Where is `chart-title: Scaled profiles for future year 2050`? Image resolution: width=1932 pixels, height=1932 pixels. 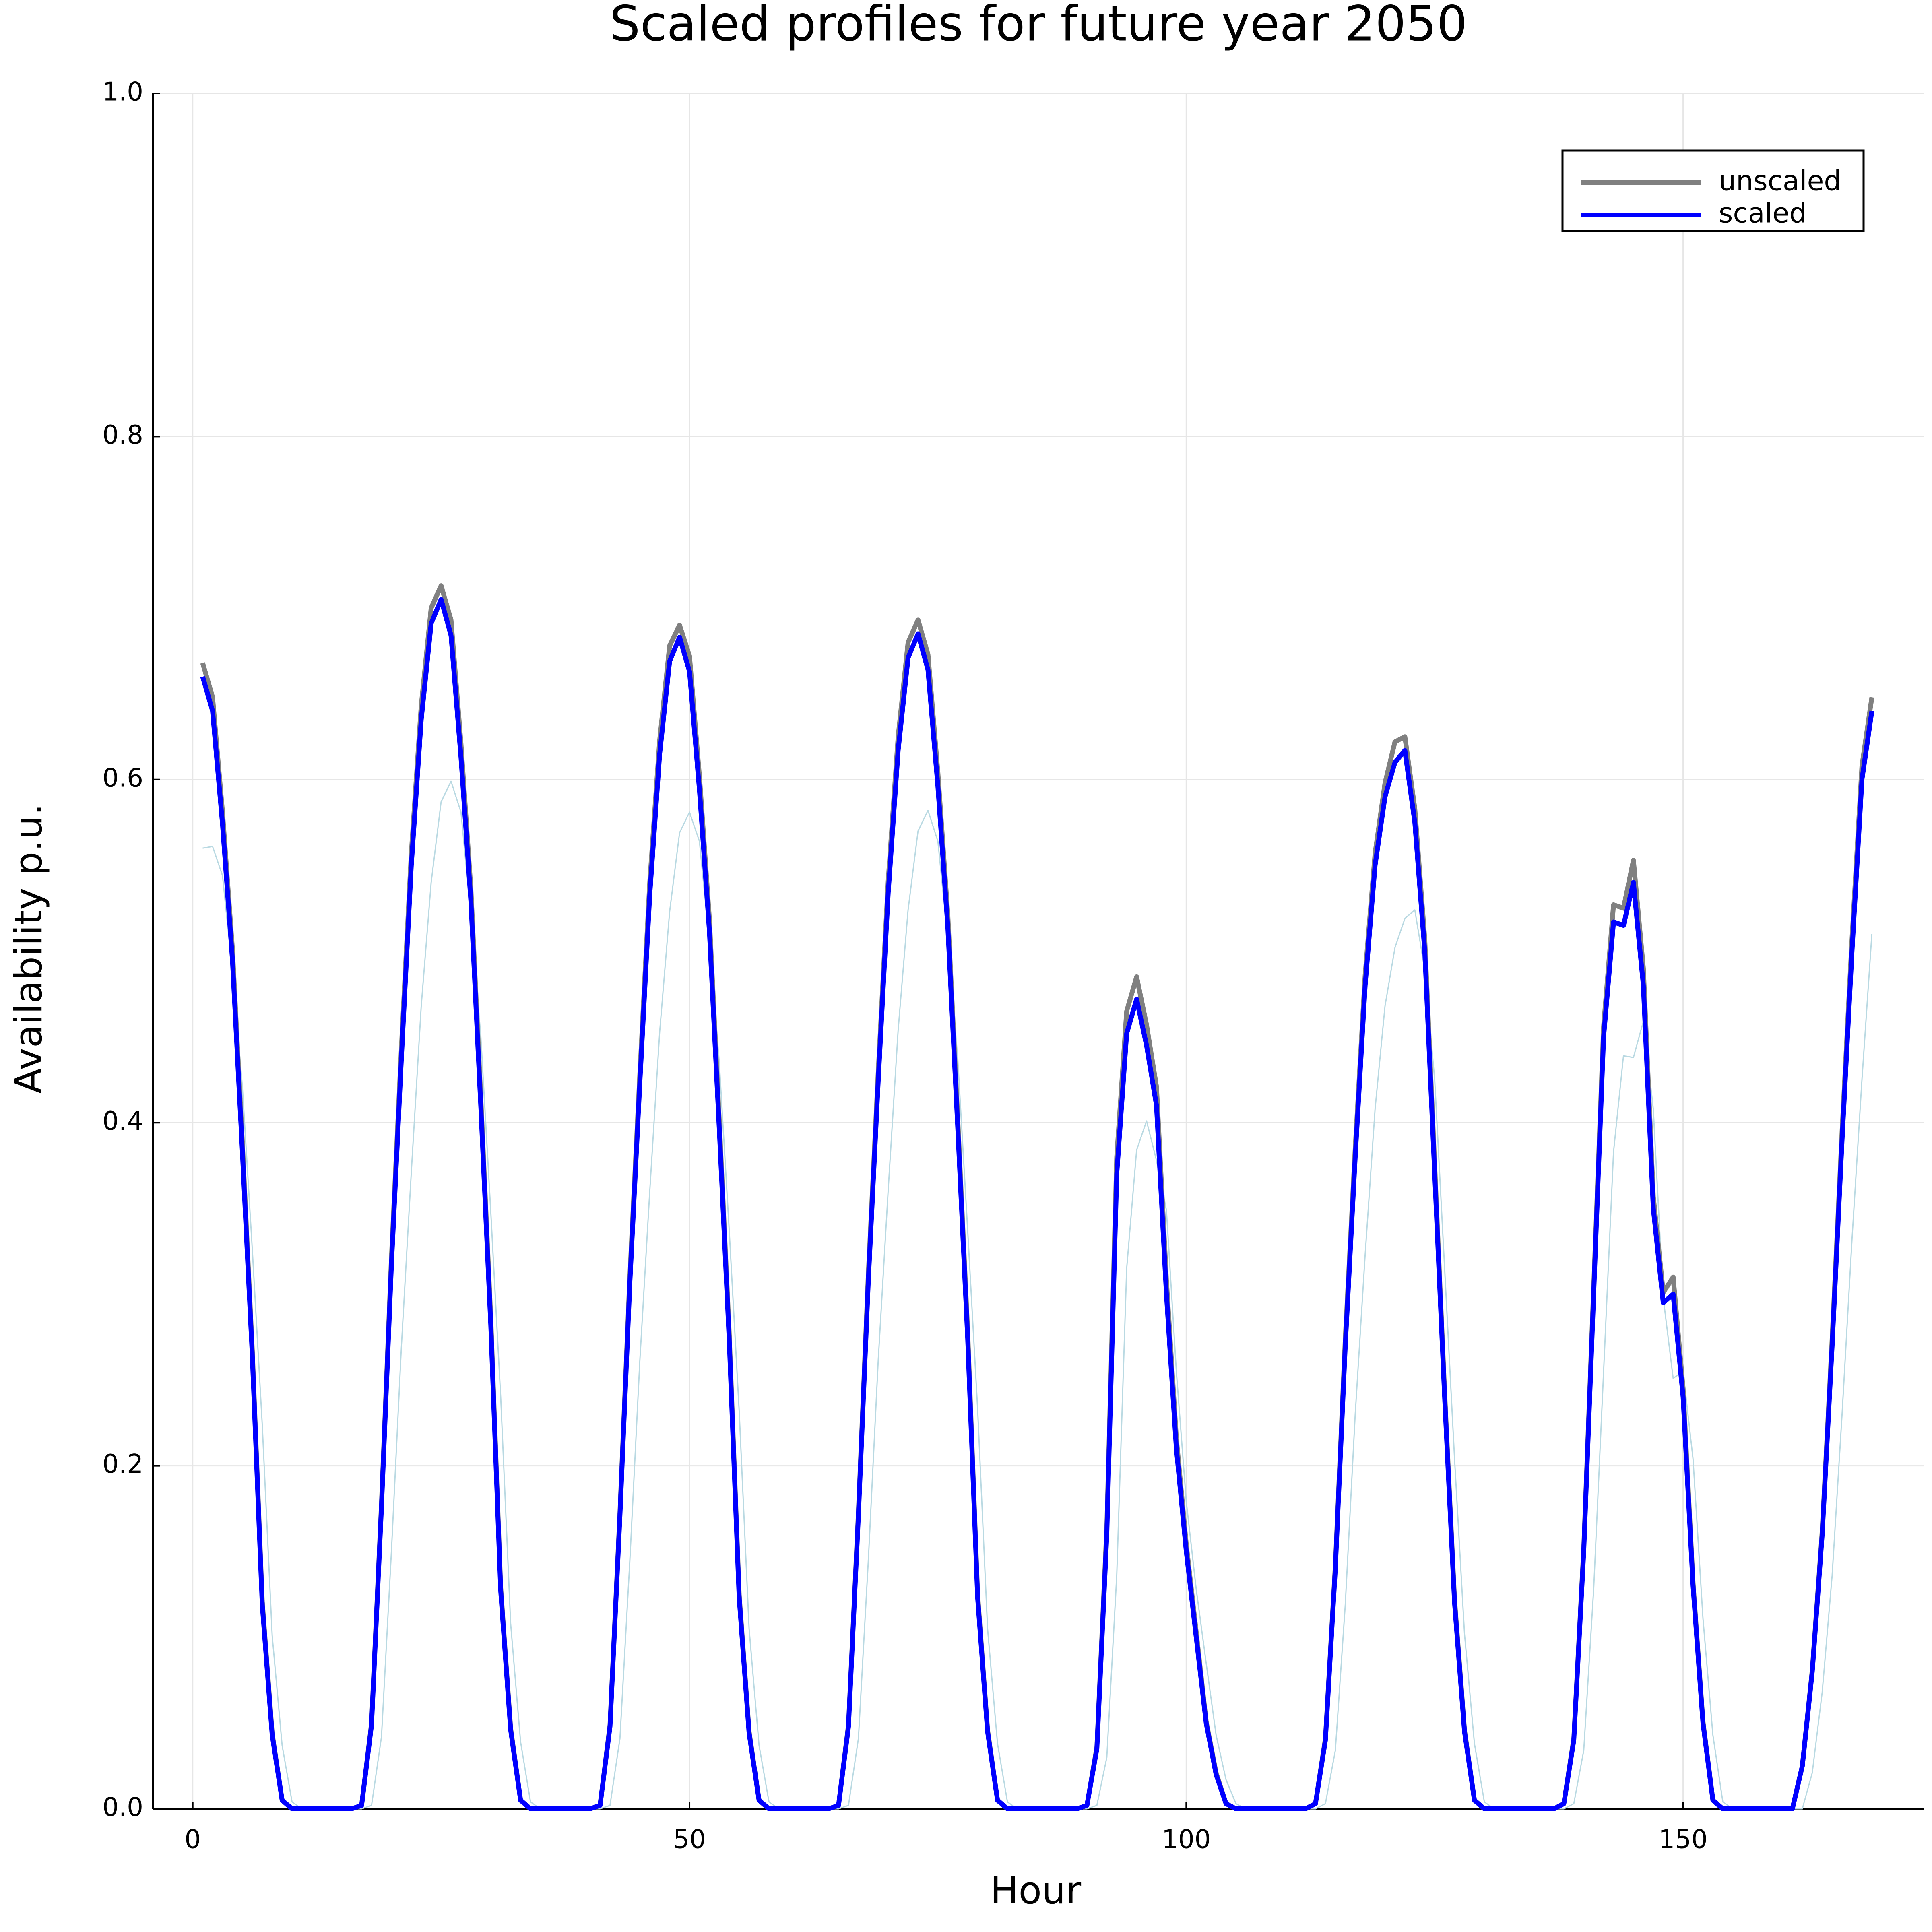 chart-title: Scaled profiles for future year 2050 is located at coordinates (1038, 26).